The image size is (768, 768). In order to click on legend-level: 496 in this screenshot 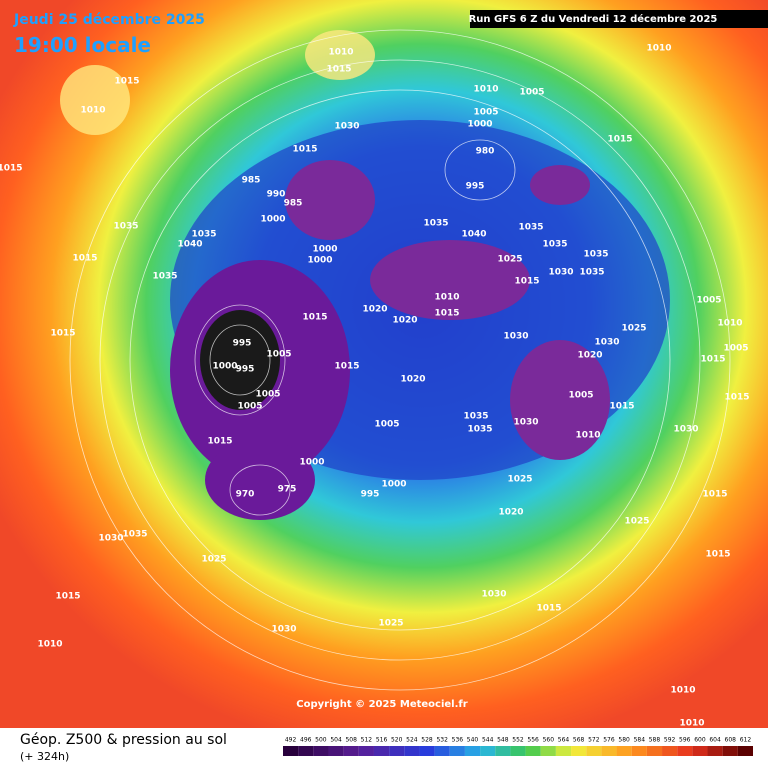, I will do `click(306, 740)`.